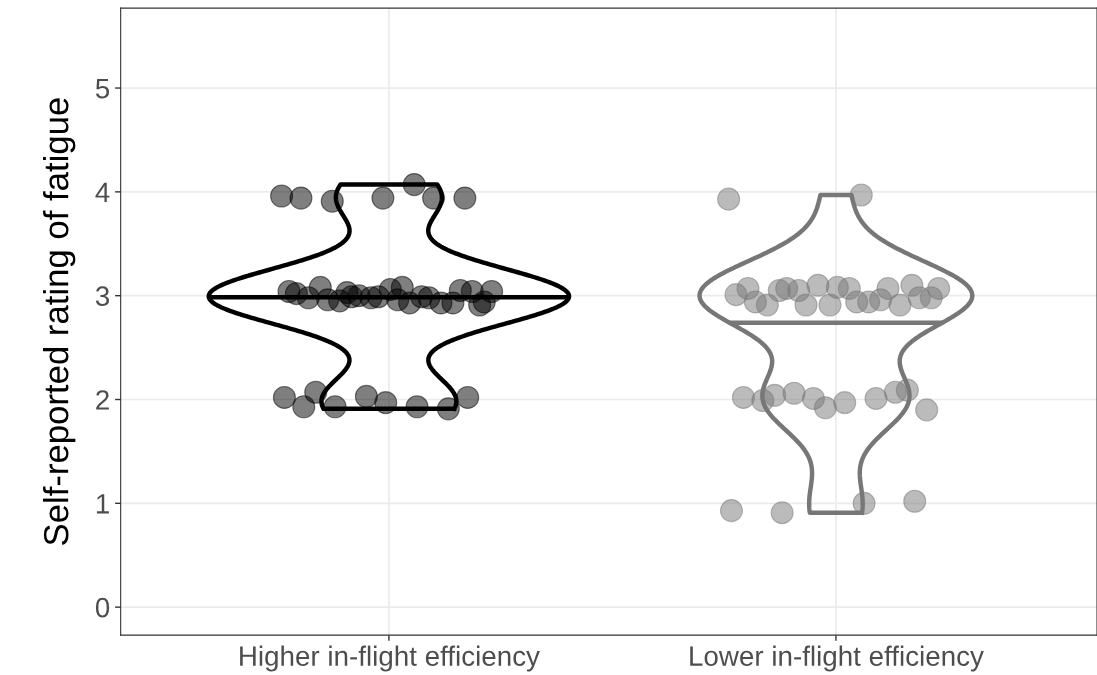 This screenshot has height=675, width=1097. I want to click on y-tick-label: 2, so click(102, 400).